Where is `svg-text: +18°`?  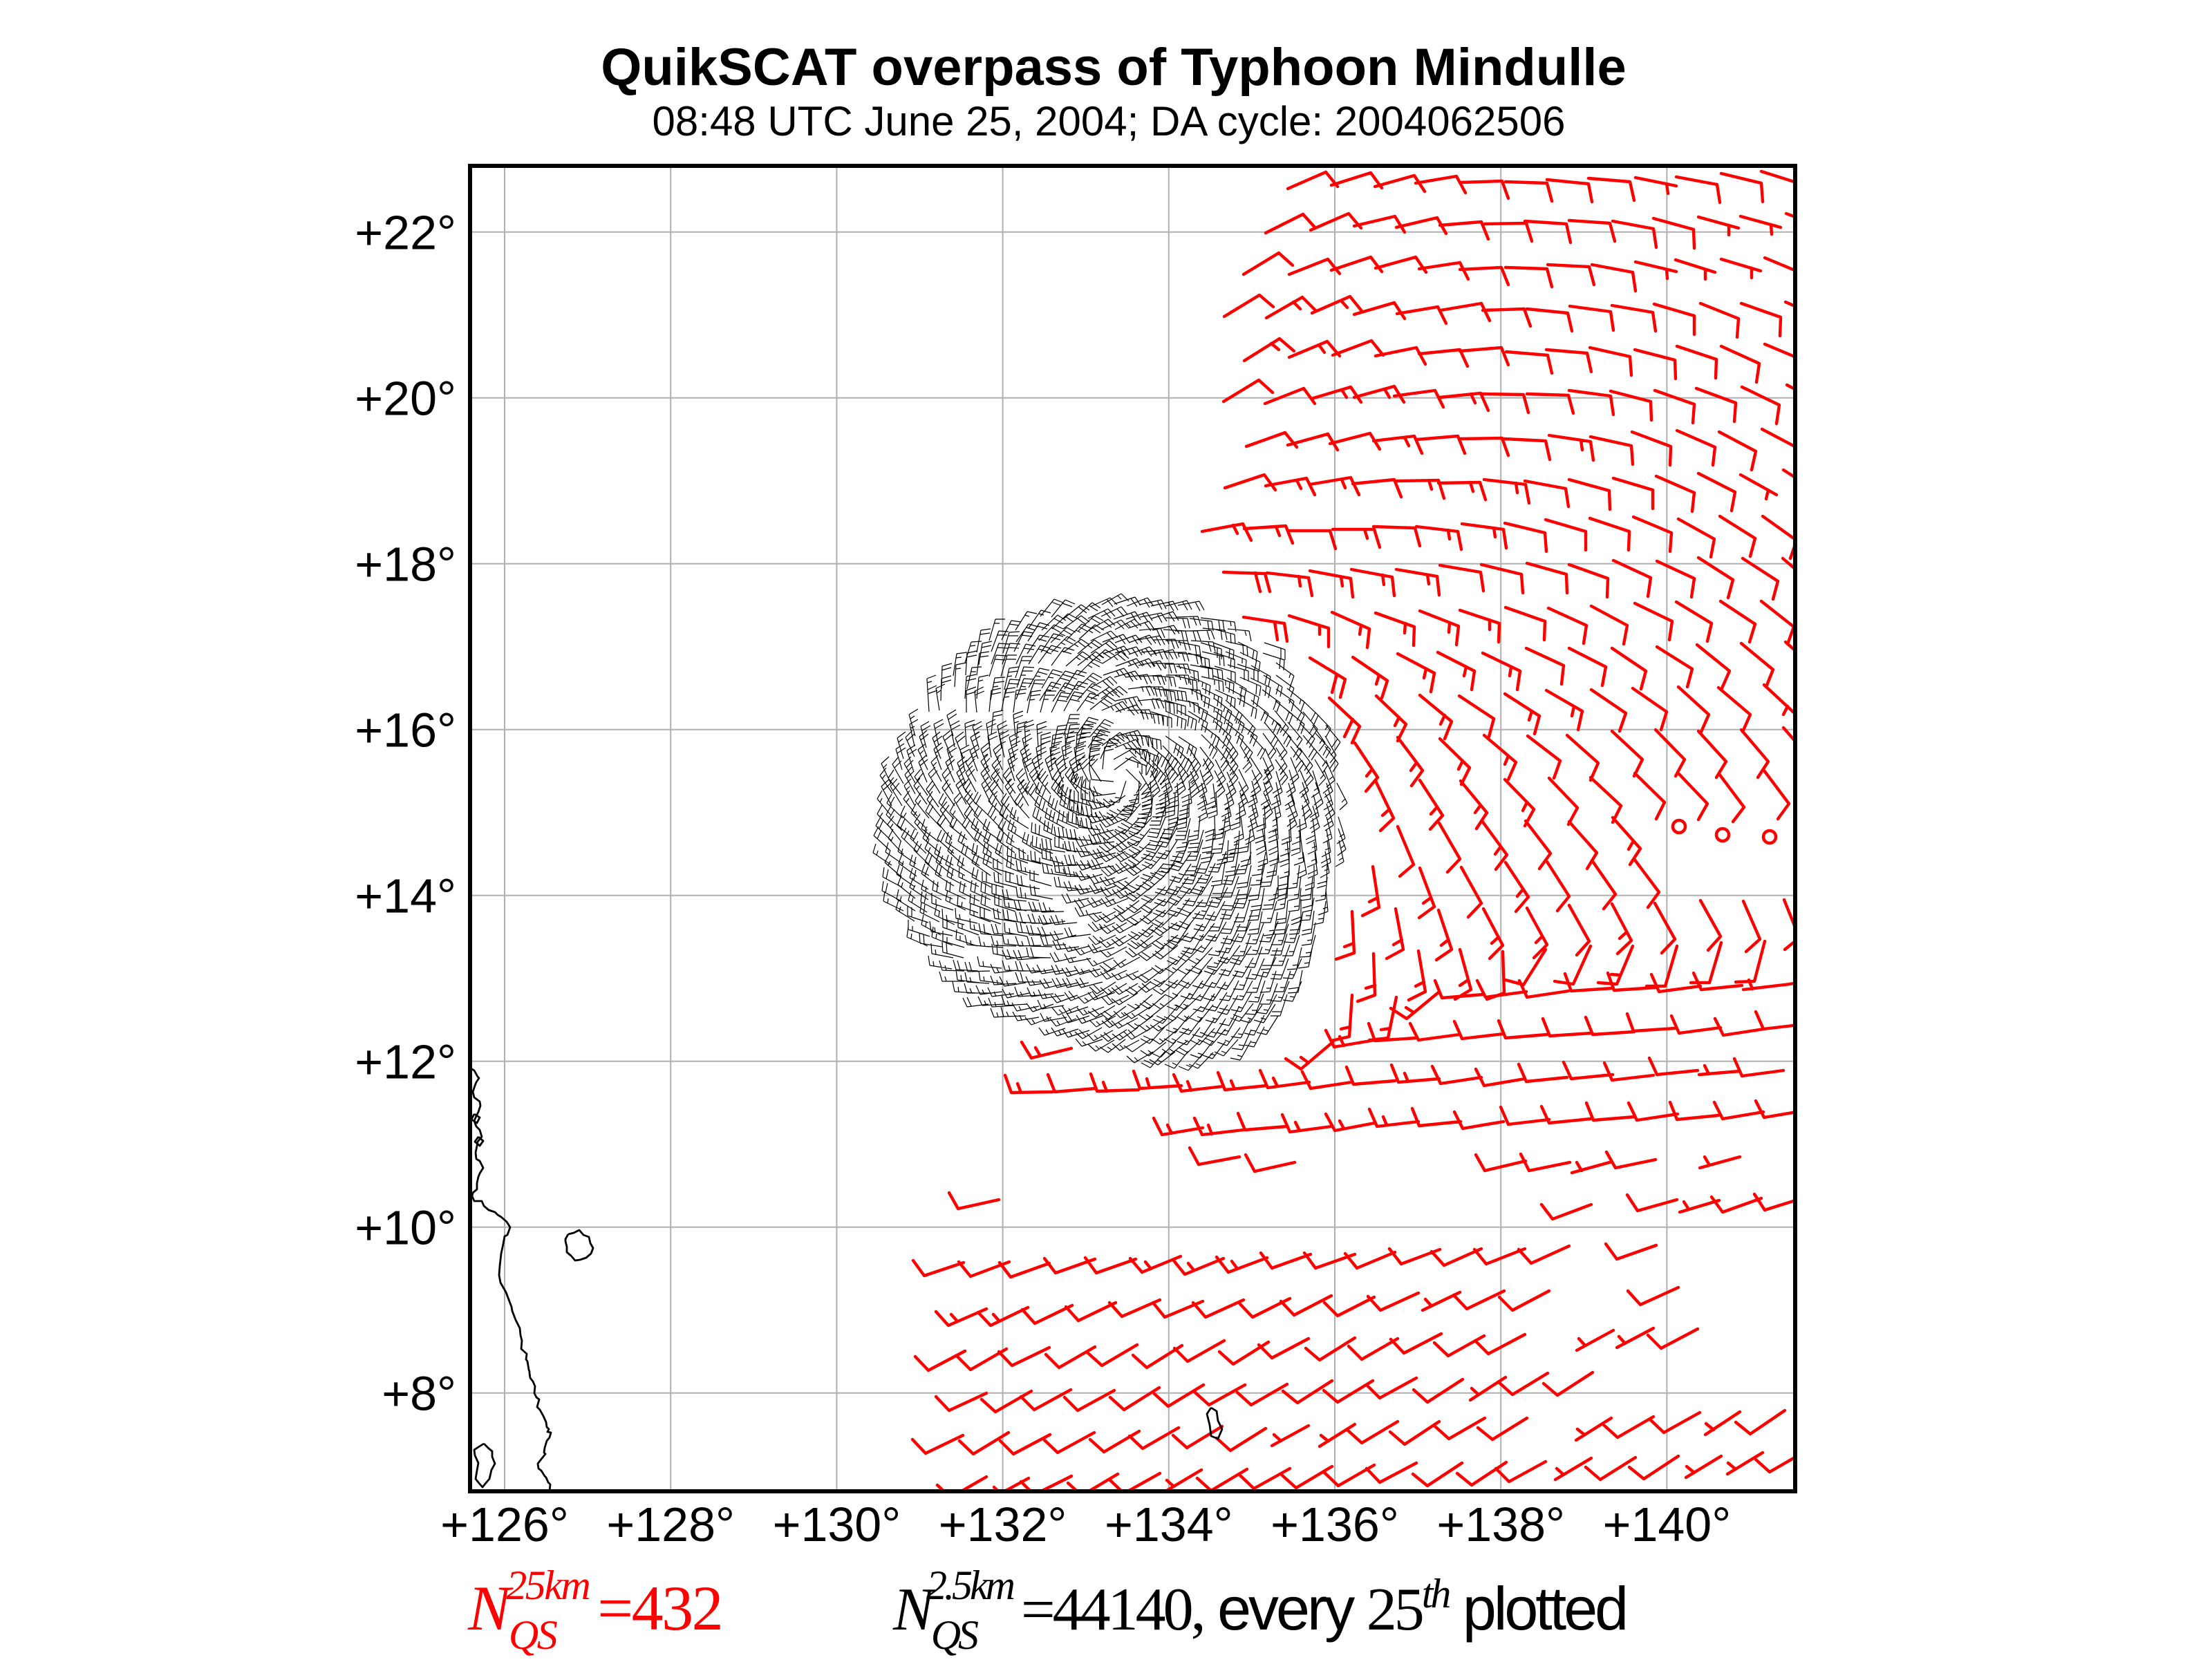
svg-text: +18° is located at coordinates (405, 565).